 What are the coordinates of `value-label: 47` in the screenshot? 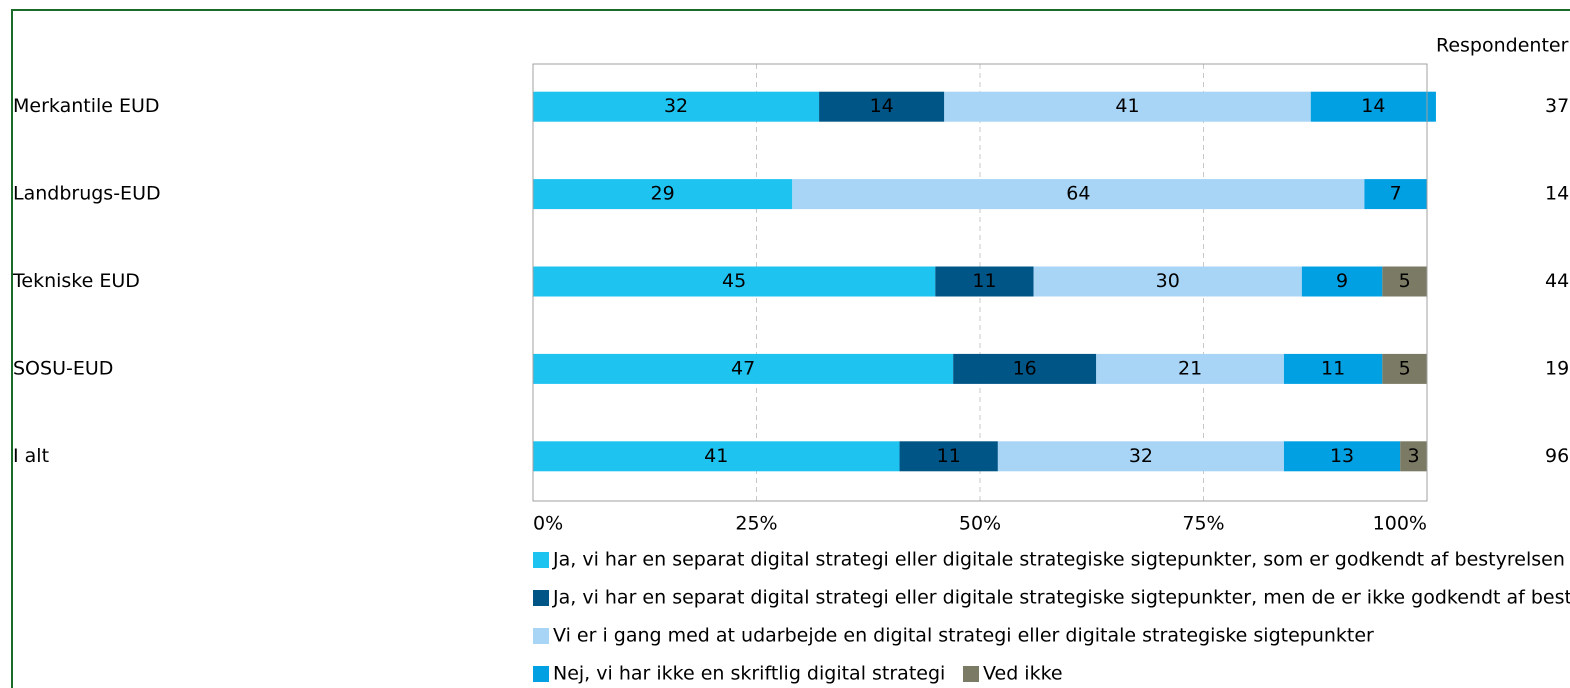 It's located at (743, 368).